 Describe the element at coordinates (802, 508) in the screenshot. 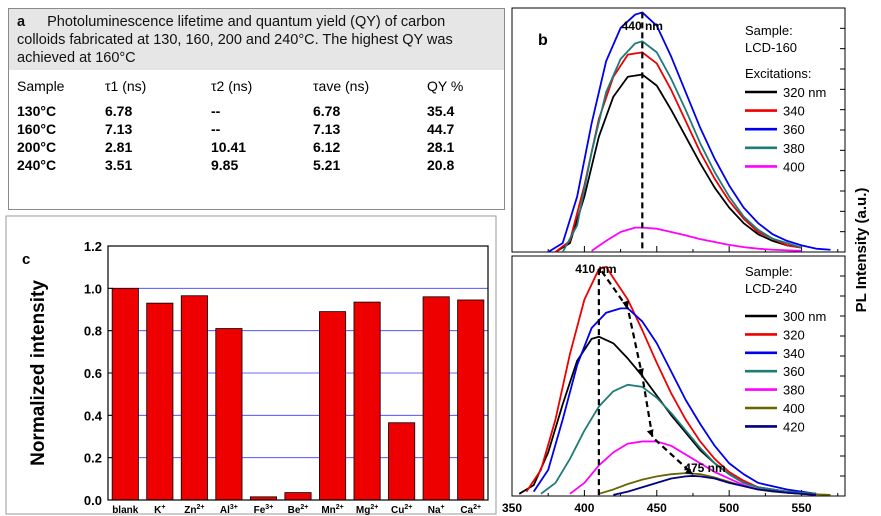

I see `x-tick-label: 550` at that location.